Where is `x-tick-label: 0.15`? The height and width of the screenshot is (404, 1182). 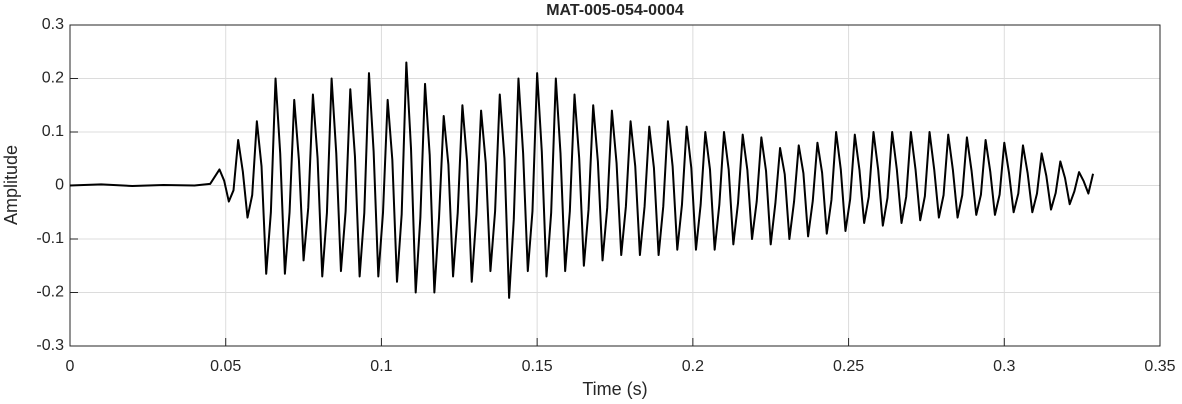 x-tick-label: 0.15 is located at coordinates (537, 366).